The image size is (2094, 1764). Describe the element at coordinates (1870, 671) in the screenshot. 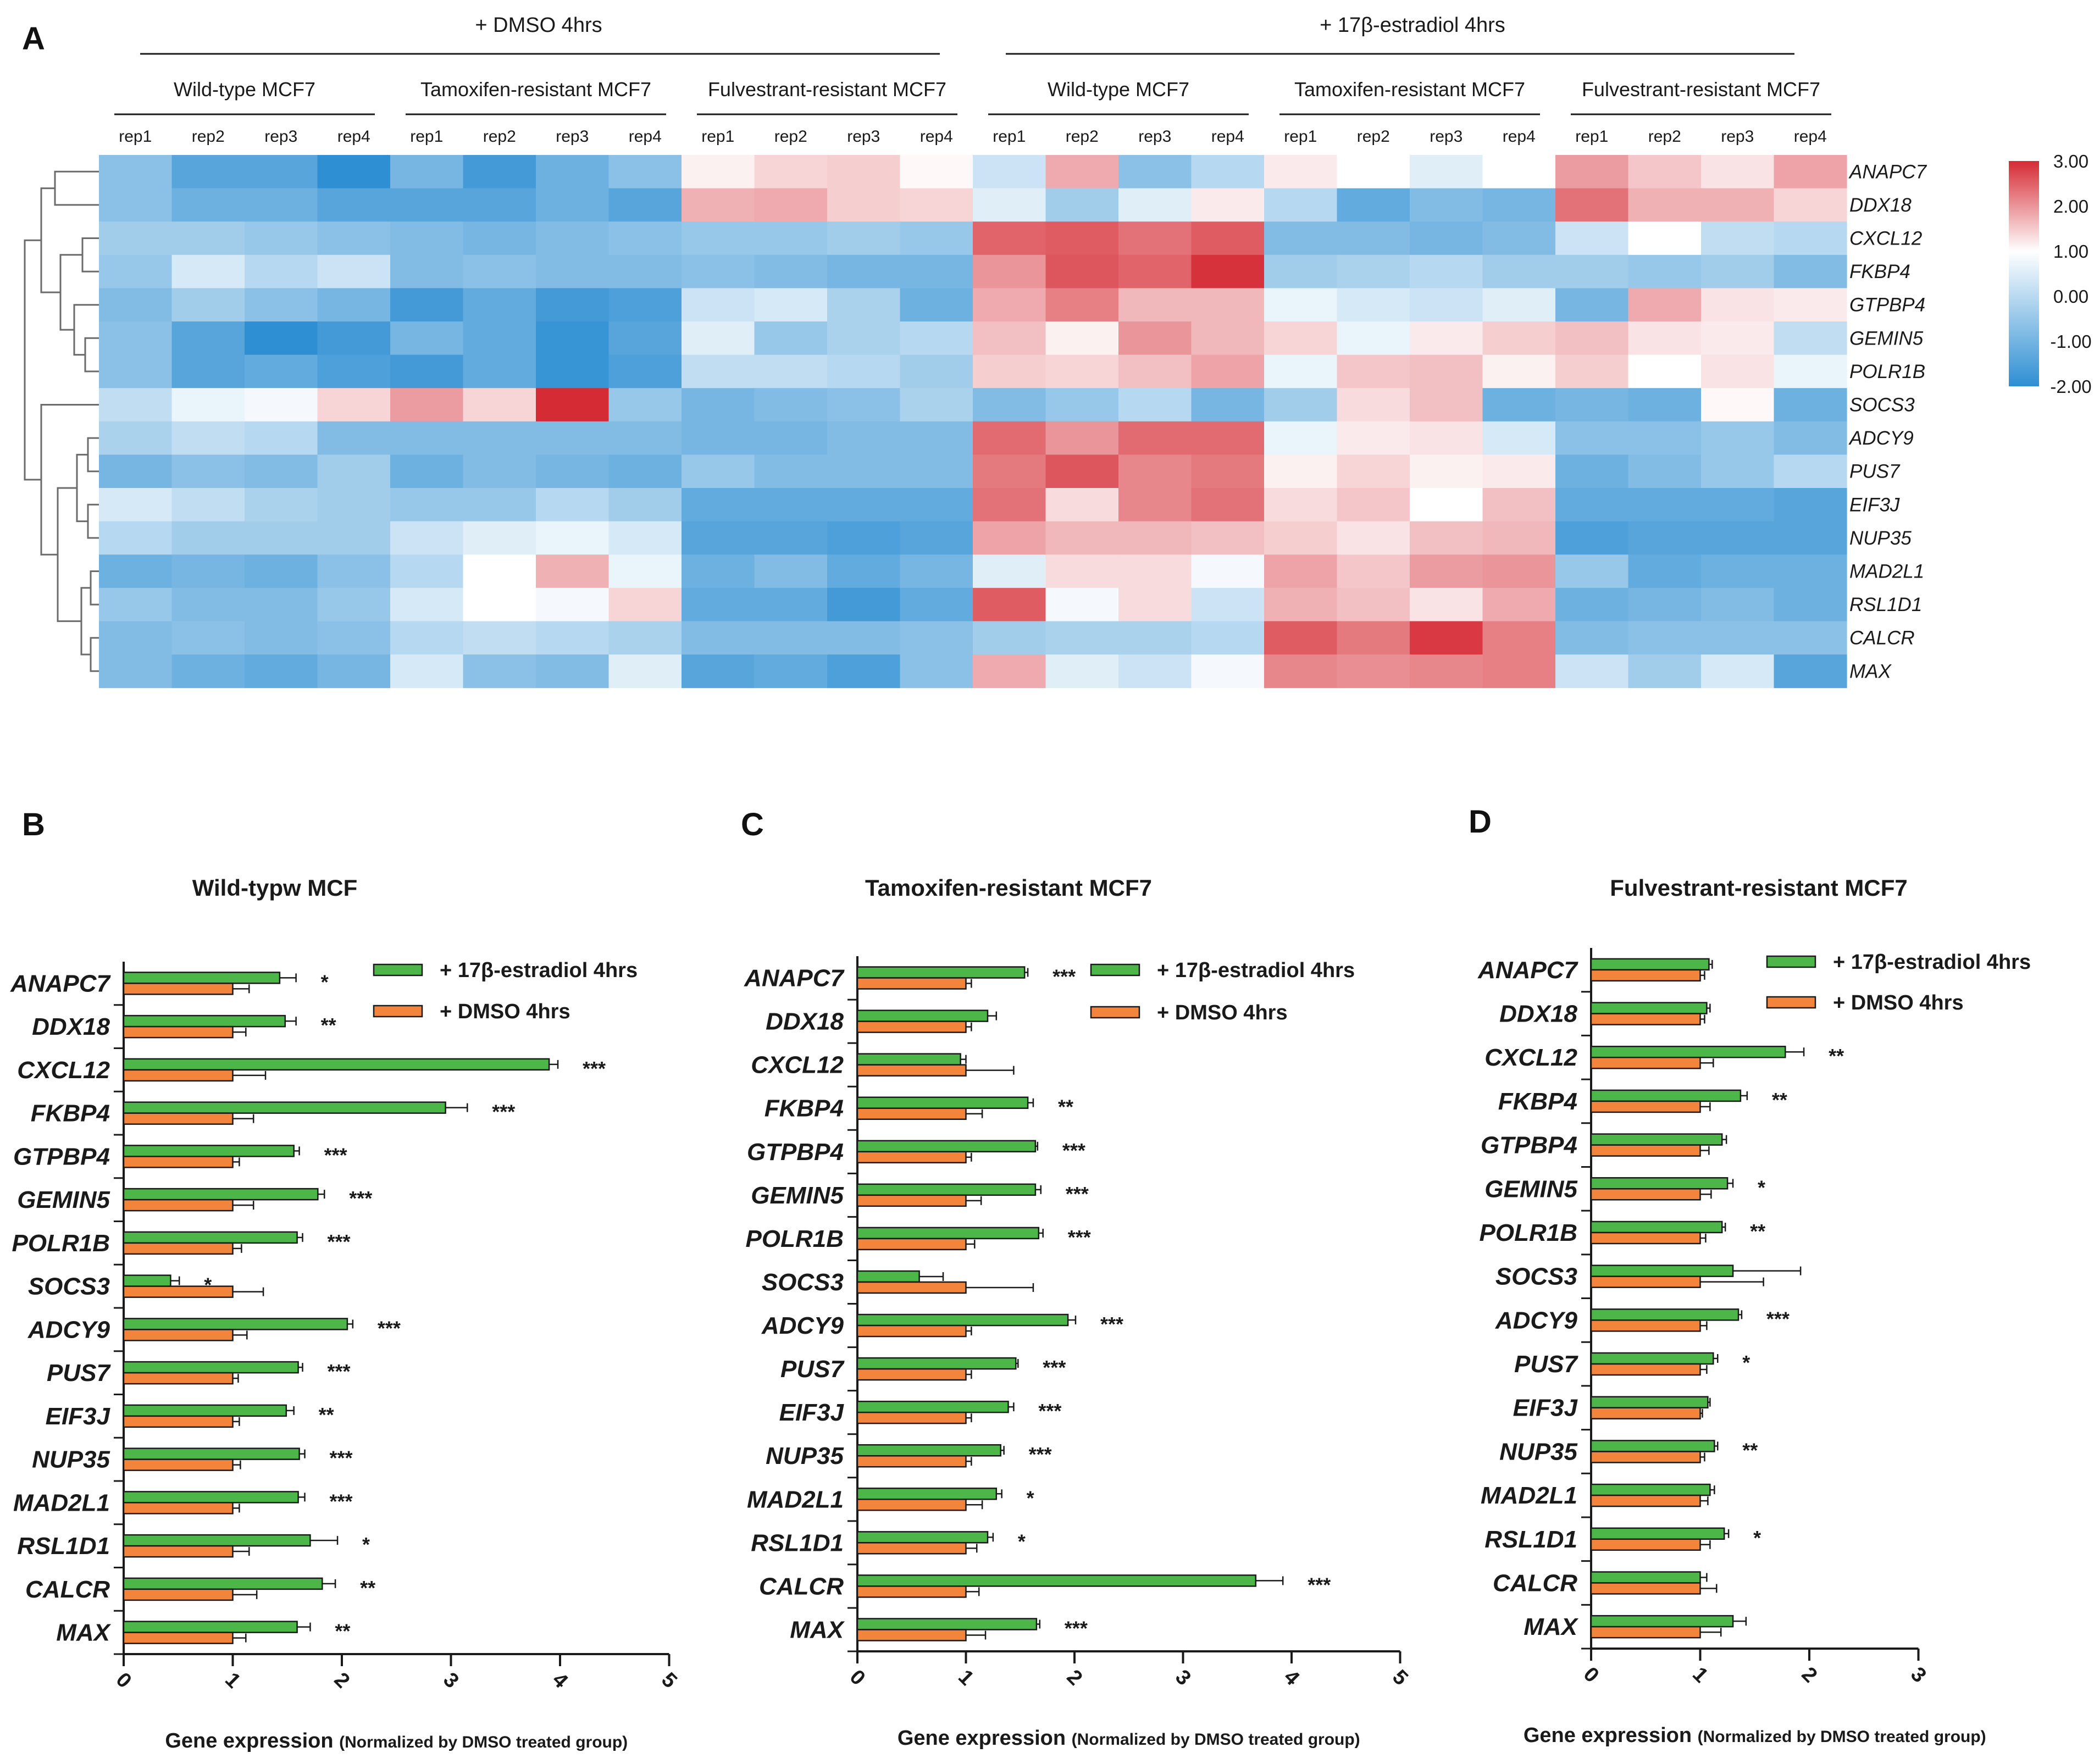

I see `gene-label: MAX` at that location.